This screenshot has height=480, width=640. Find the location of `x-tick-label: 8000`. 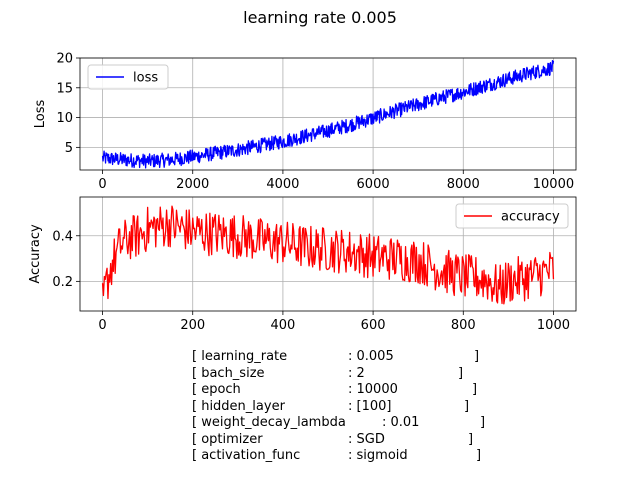

x-tick-label: 8000 is located at coordinates (463, 184).